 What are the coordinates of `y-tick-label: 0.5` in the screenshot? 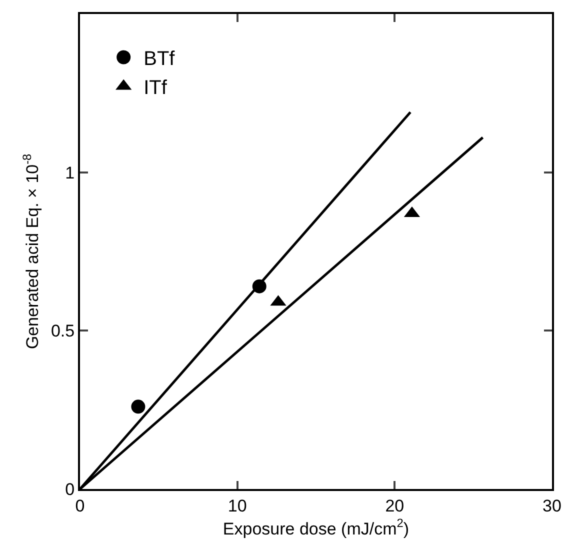 It's located at (62, 331).